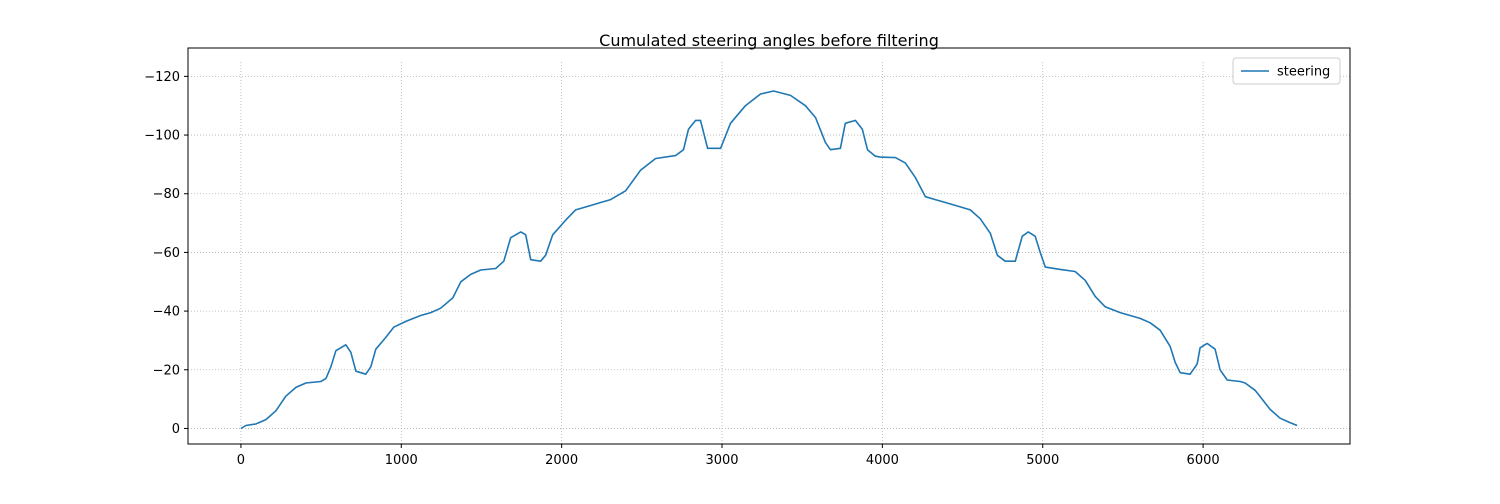  What do you see at coordinates (166, 194) in the screenshot?
I see `y-tick-label: −80` at bounding box center [166, 194].